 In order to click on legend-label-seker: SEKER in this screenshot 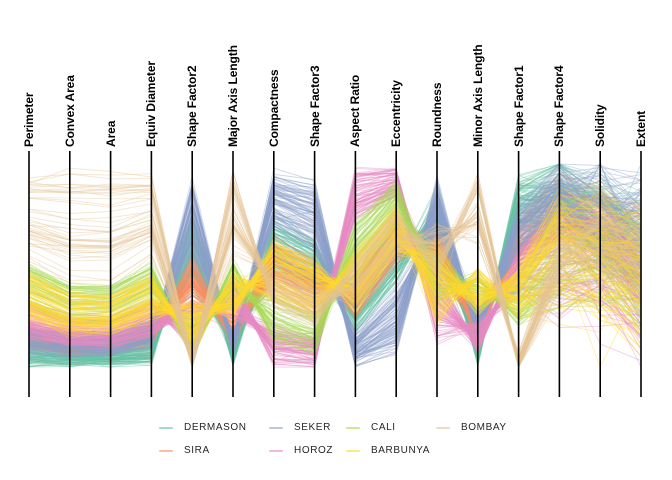, I will do `click(312, 427)`.